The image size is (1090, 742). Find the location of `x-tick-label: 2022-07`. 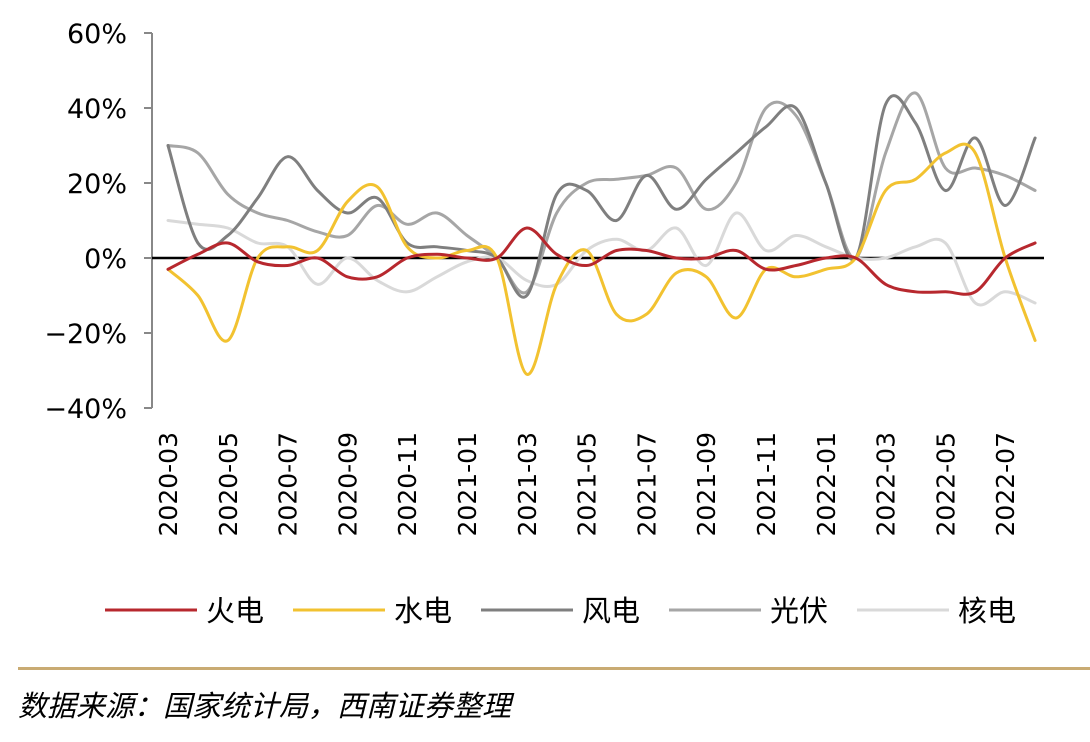

x-tick-label: 2022-07 is located at coordinates (1005, 484).